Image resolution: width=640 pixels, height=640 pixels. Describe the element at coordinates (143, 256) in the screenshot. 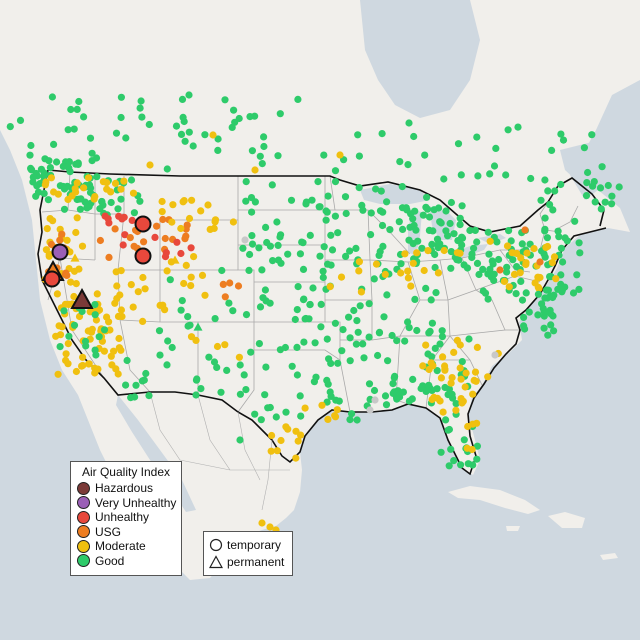

I see `temporary-monitor-marker` at that location.